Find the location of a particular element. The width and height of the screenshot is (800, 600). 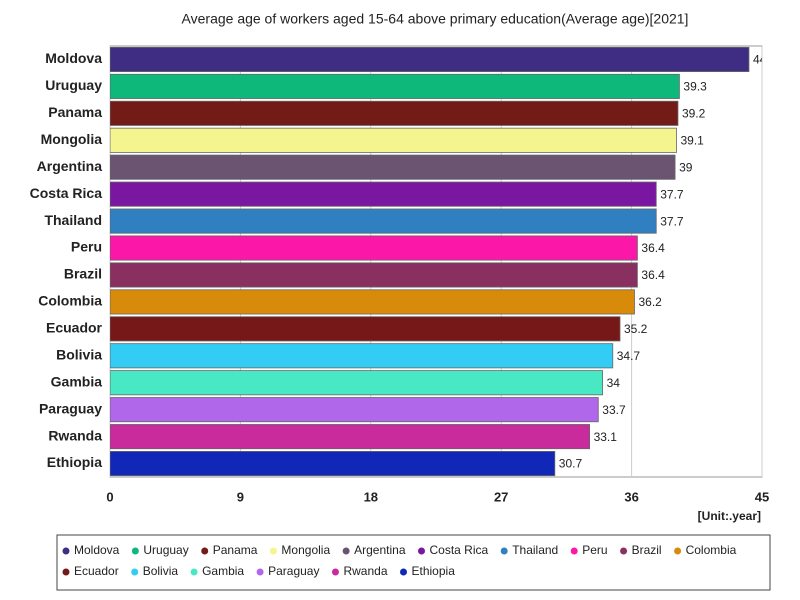

y-tick-label: Rwanda is located at coordinates (75, 435).